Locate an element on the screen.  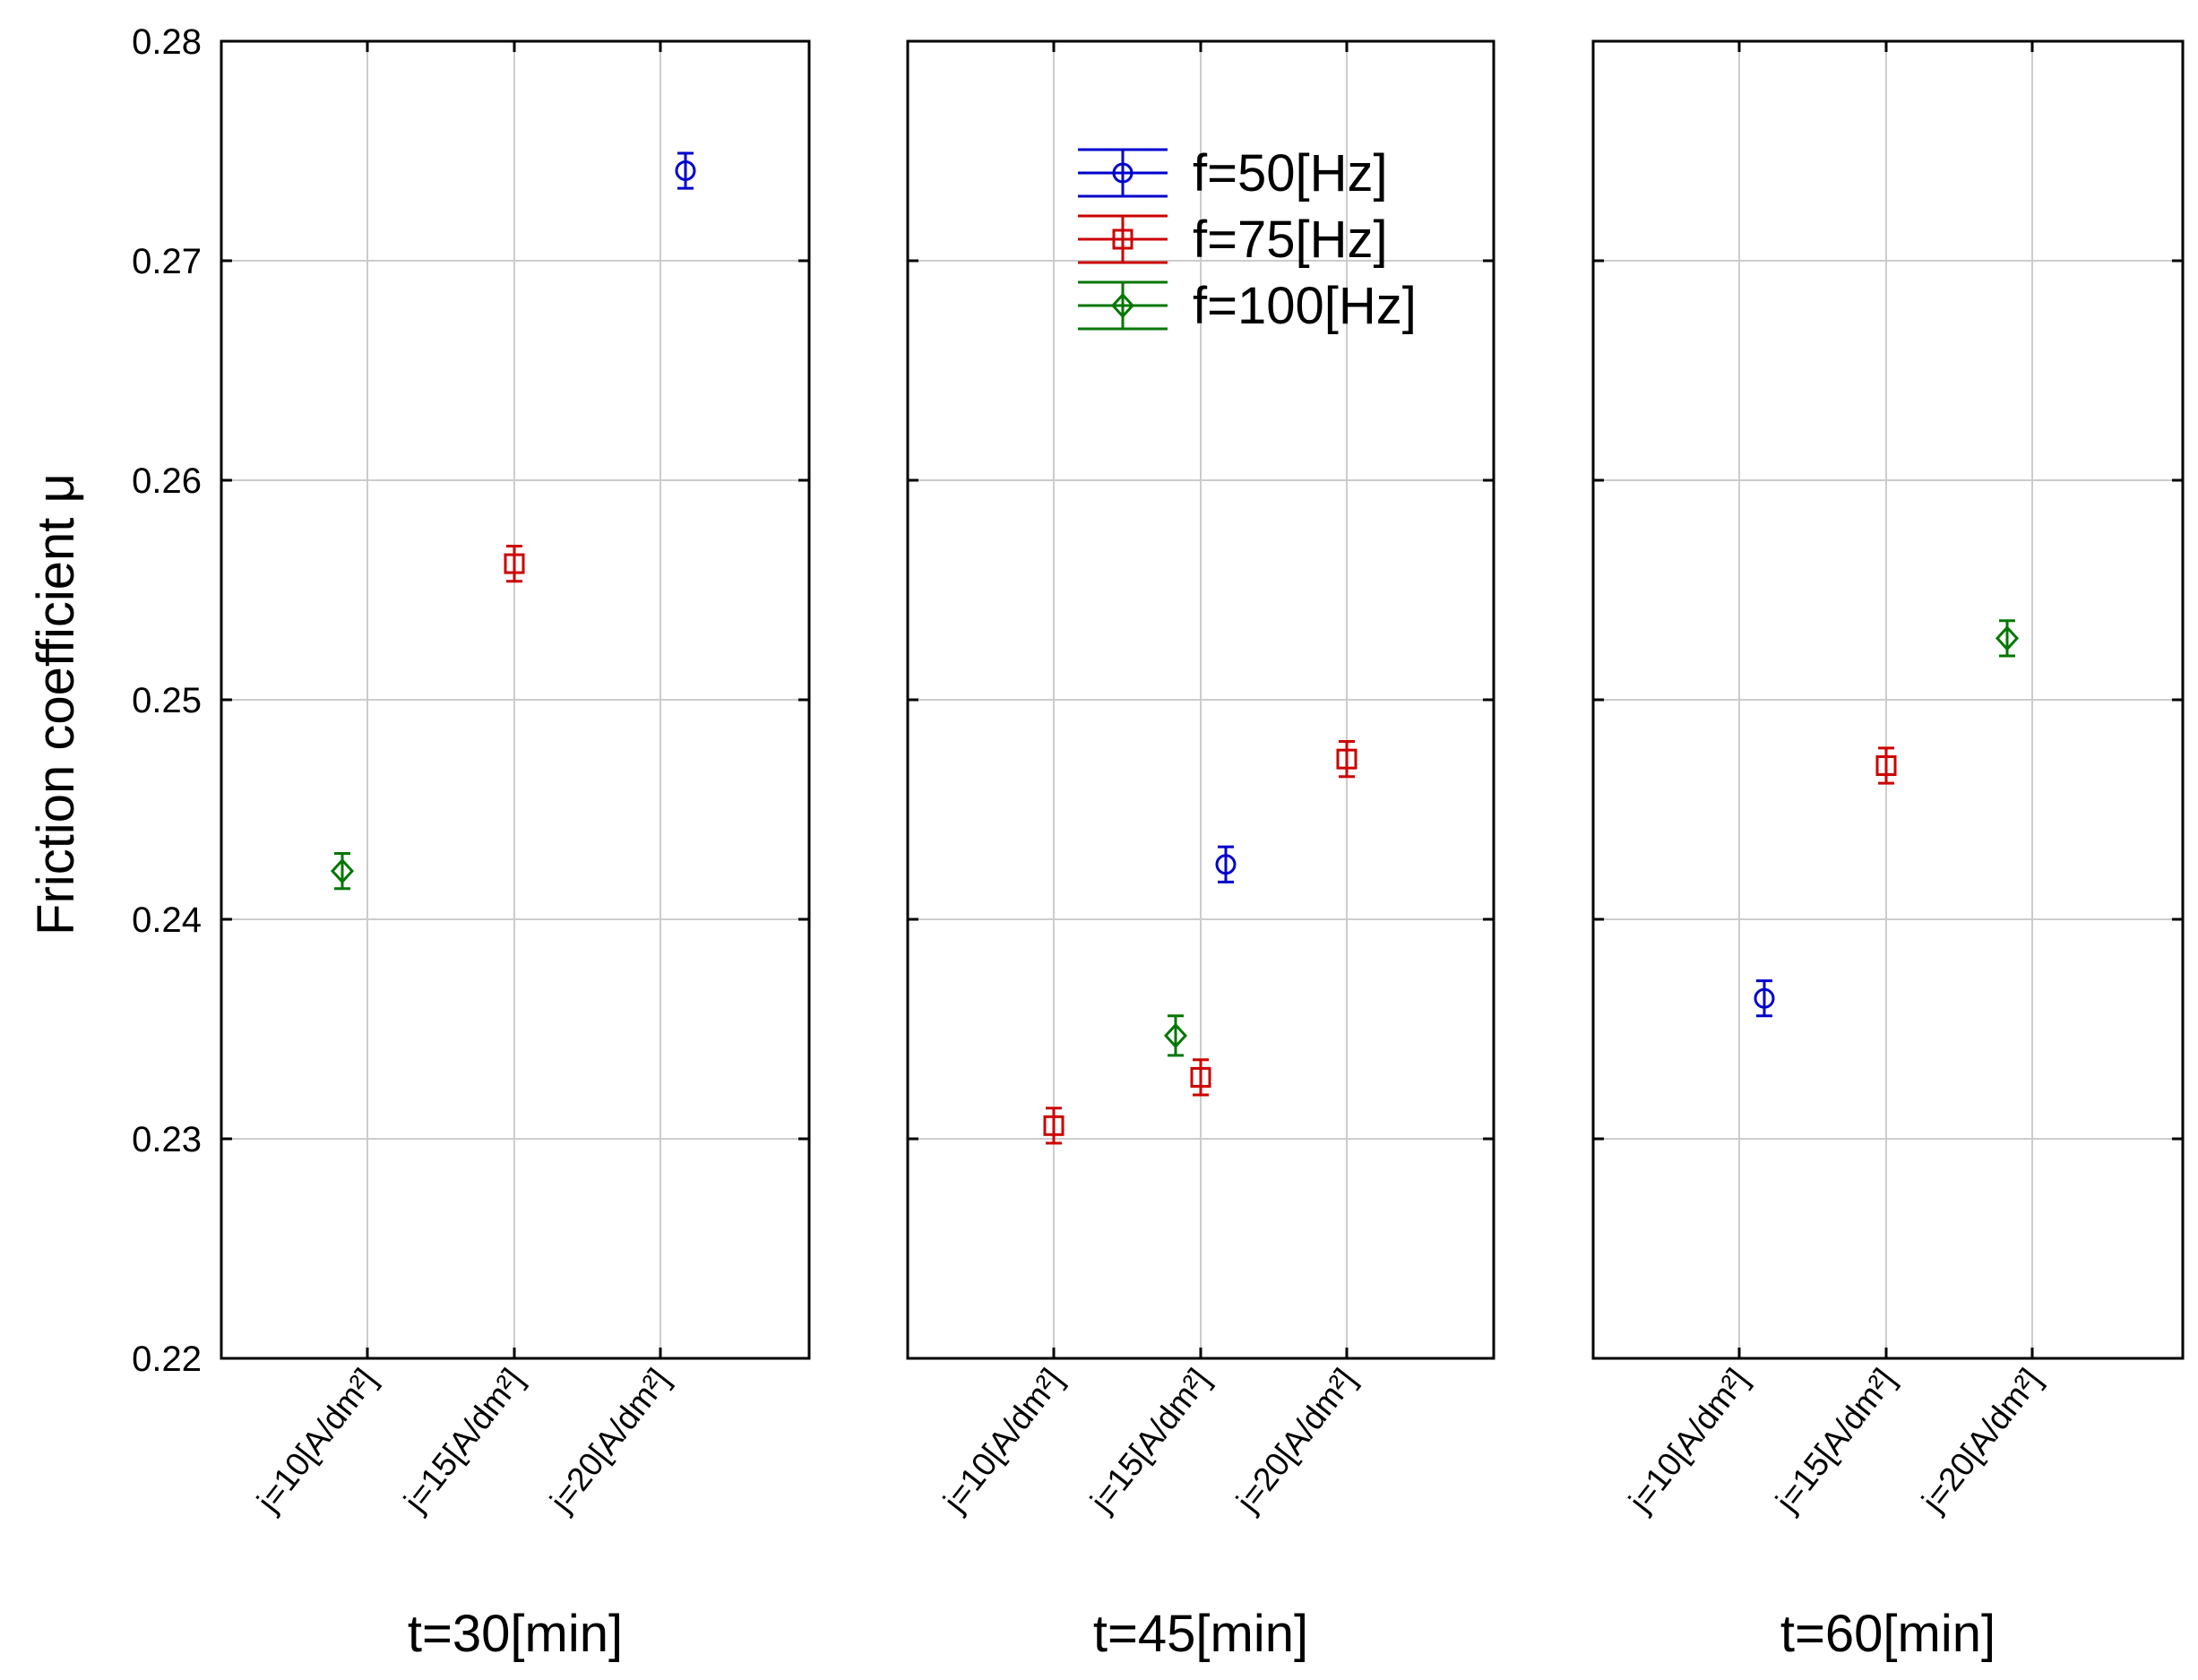
y-tick-label: 0.25 is located at coordinates (167, 701).